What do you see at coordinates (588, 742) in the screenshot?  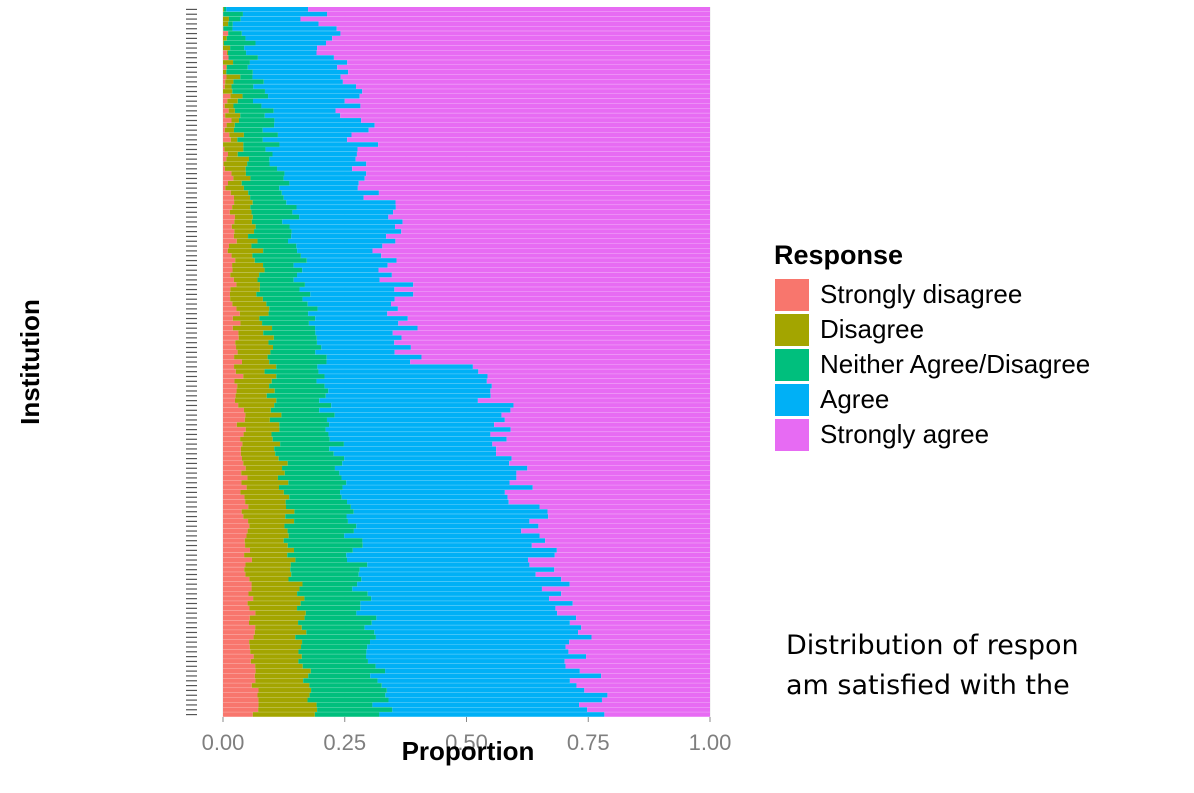 I see `x-tick-label: 0.75` at bounding box center [588, 742].